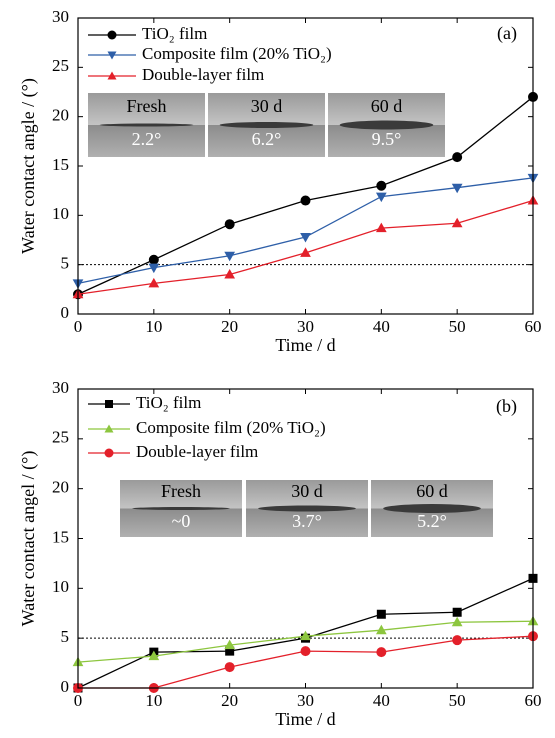 The height and width of the screenshot is (738, 555). I want to click on y-axis-label: Water contact angle / (°), so click(28, 166).